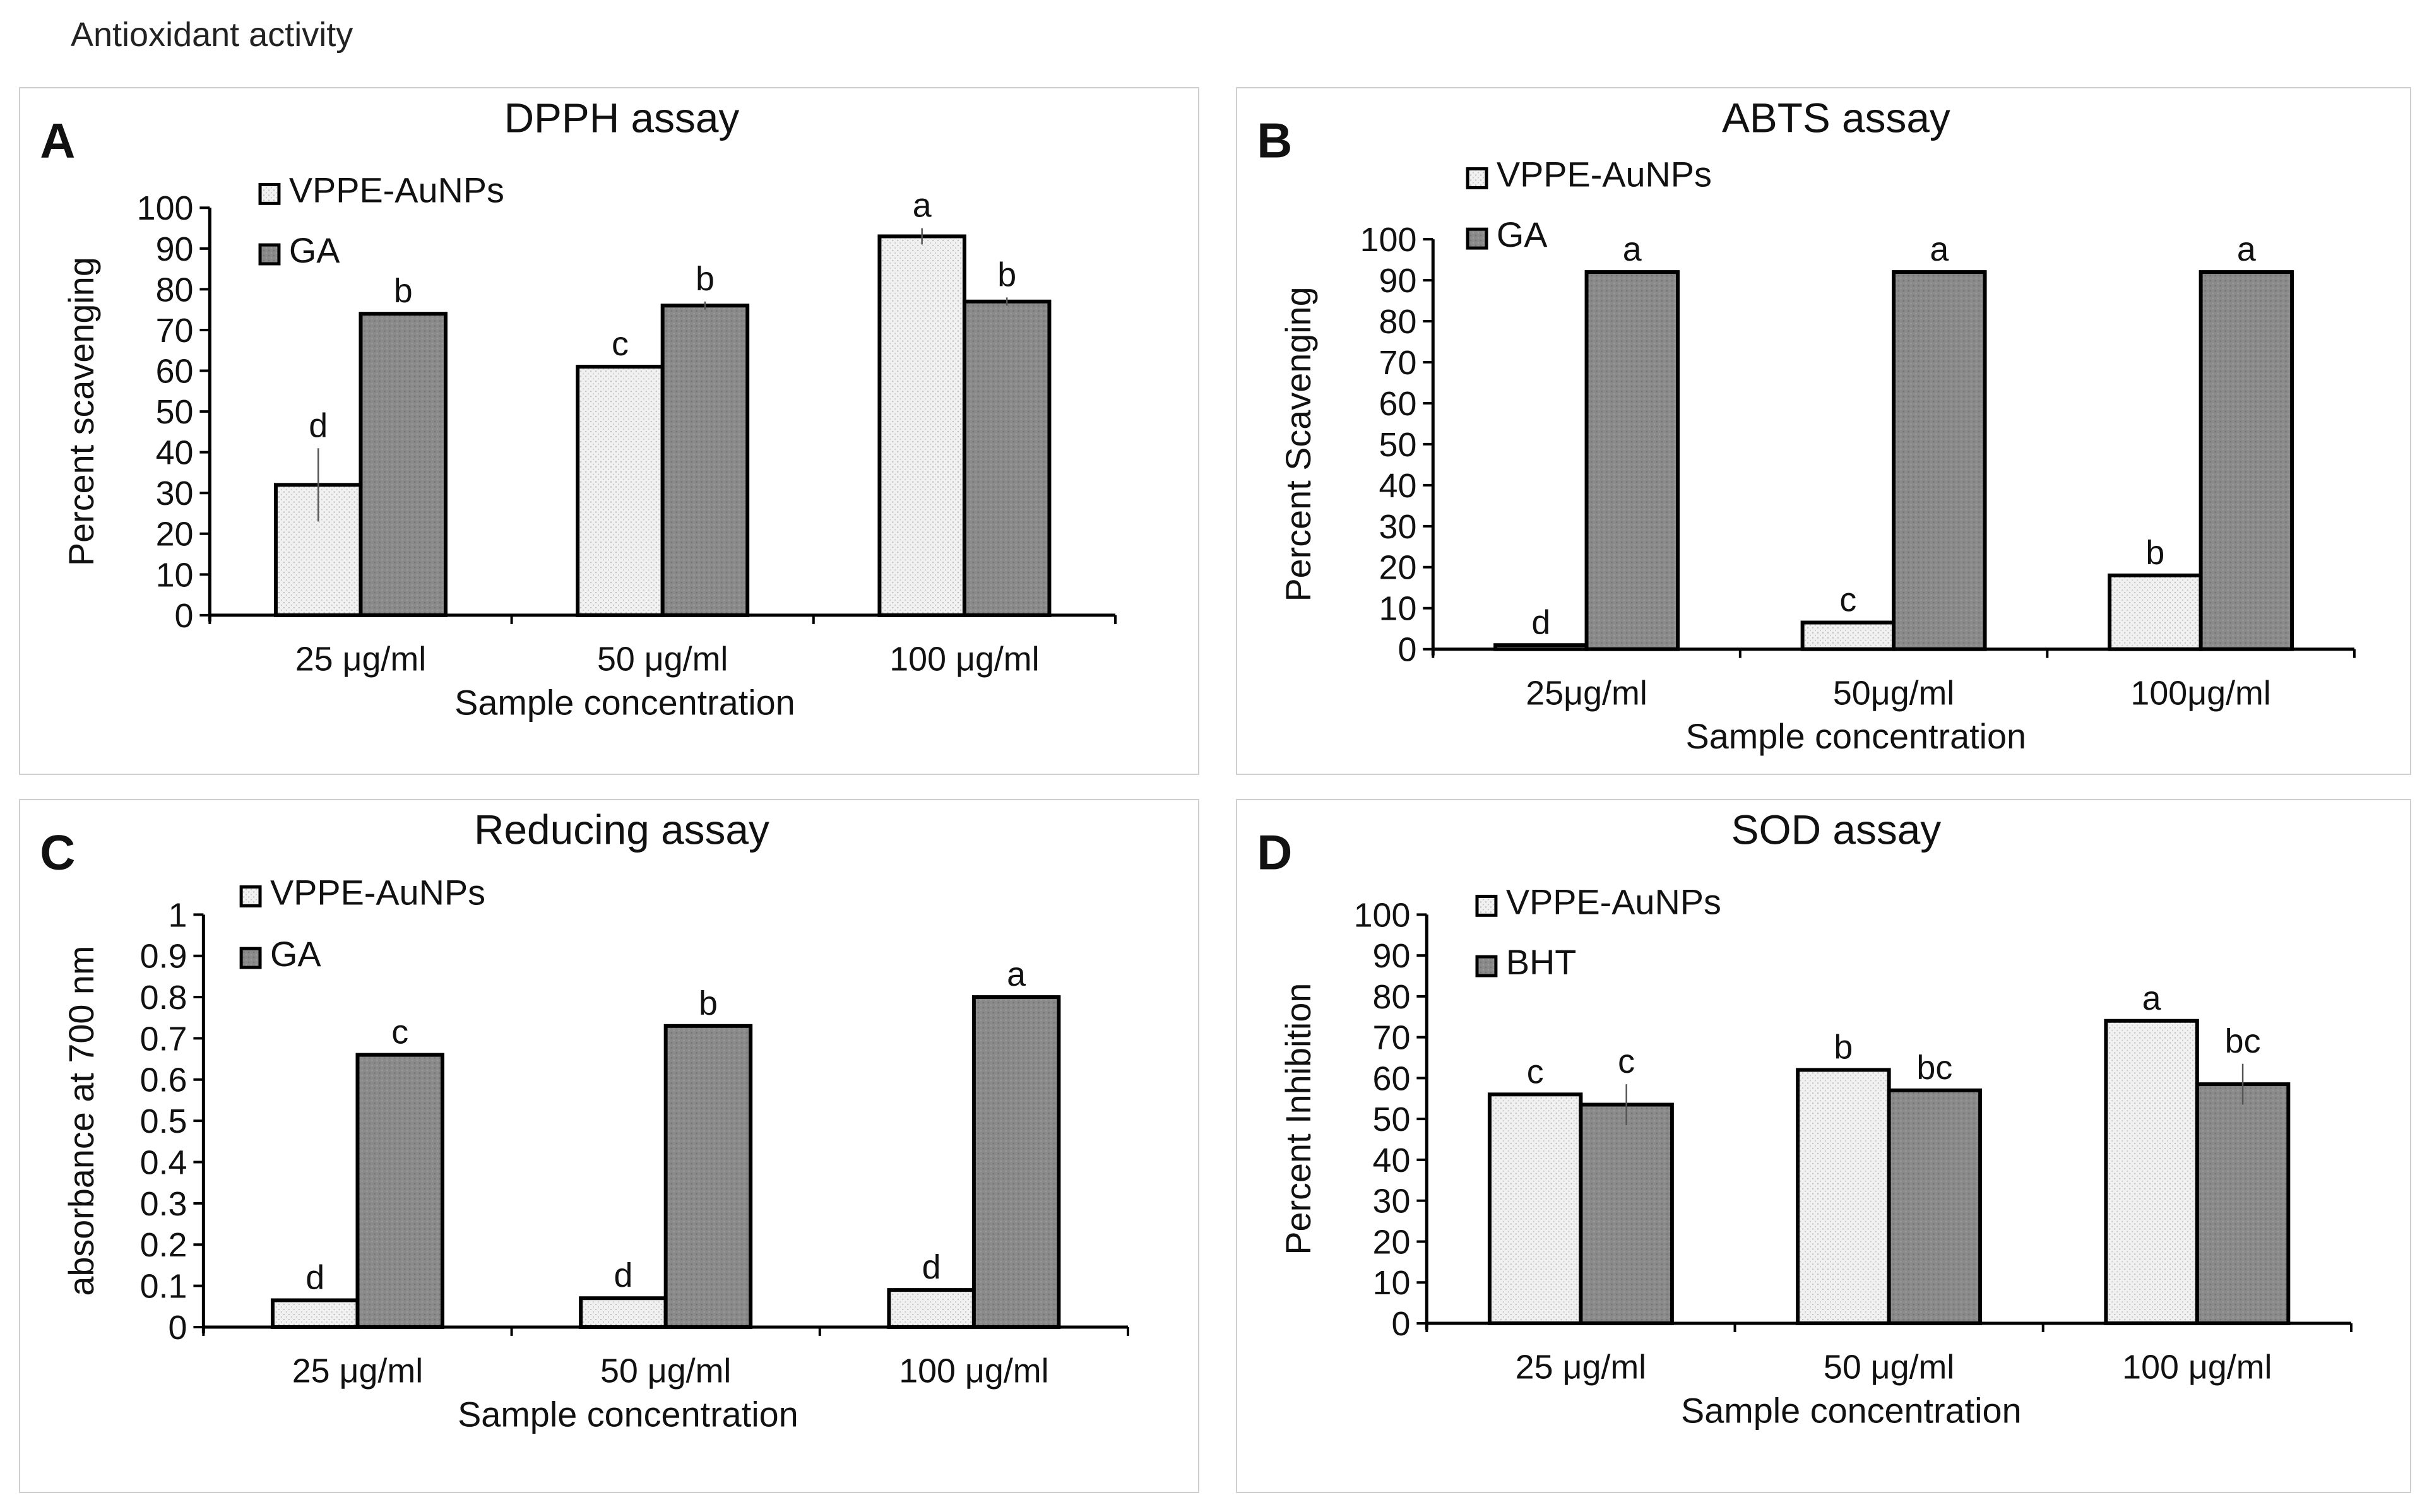 This screenshot has height=1512, width=2427. Describe the element at coordinates (357, 1371) in the screenshot. I see `x-tick-label-c-1: 25 μg/ml` at that location.